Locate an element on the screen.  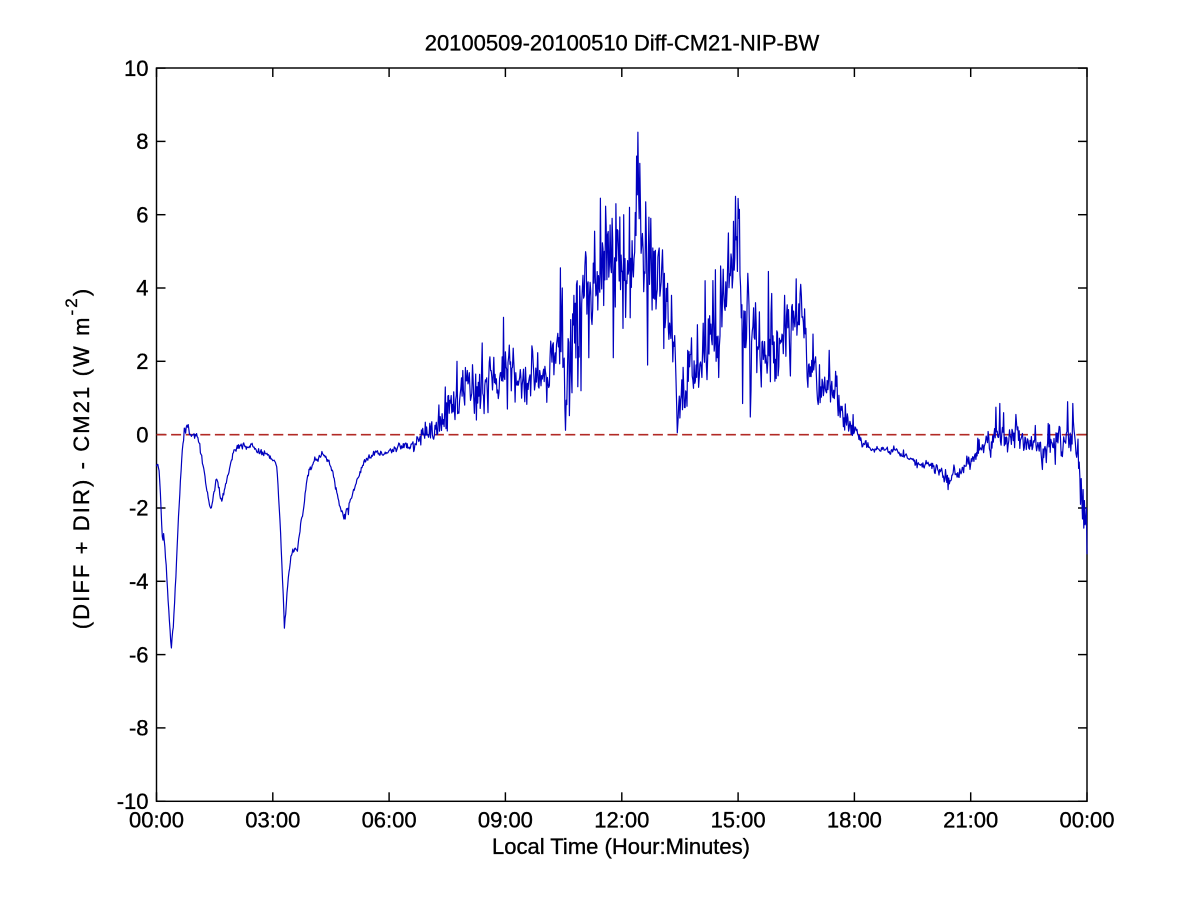
svg-text: -8 is located at coordinates (139, 728).